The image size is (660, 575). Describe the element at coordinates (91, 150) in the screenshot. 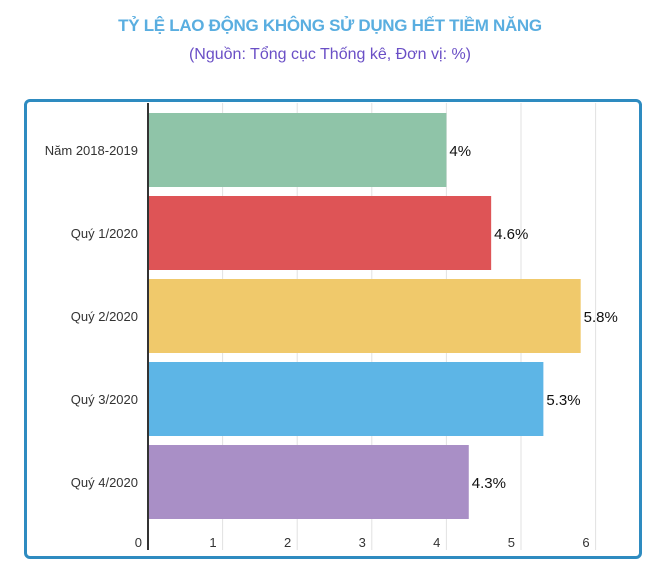

I see `category-label: Năm 2018-2019` at that location.